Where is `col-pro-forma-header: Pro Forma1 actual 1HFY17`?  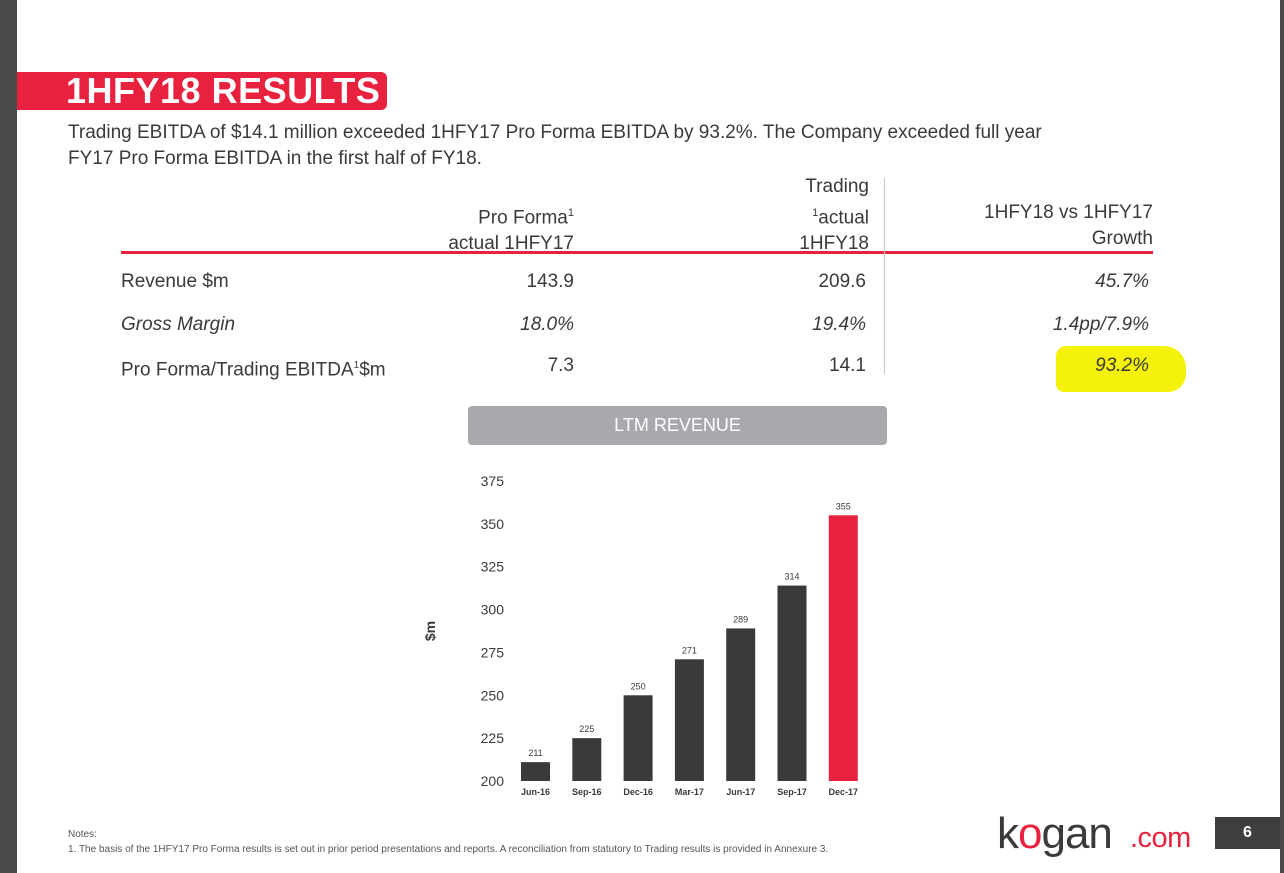 col-pro-forma-header: Pro Forma1 actual 1HFY17 is located at coordinates (511, 231).